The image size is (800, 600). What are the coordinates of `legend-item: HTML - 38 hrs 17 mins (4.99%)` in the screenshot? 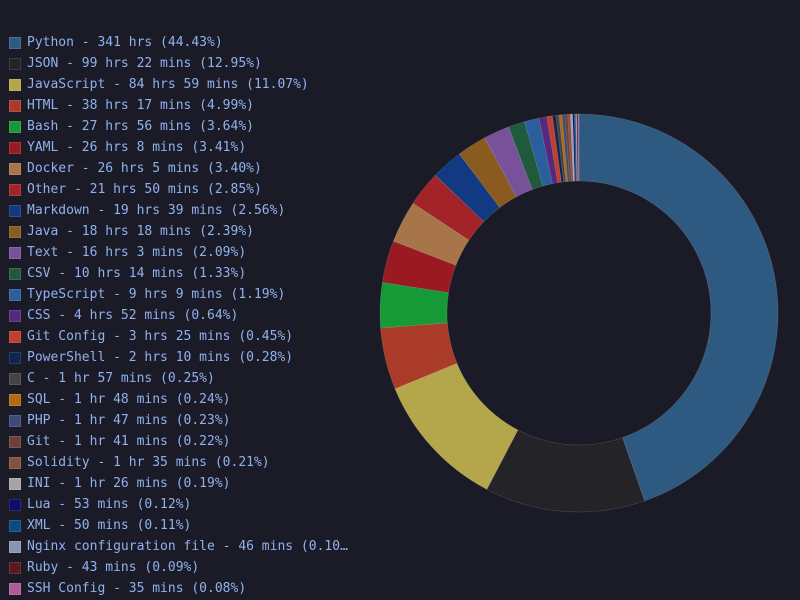 It's located at (181, 105).